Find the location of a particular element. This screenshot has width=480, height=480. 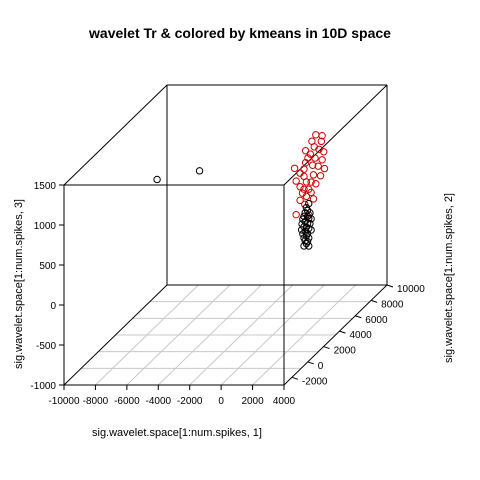

y-tick-label: 0 is located at coordinates (321, 366).